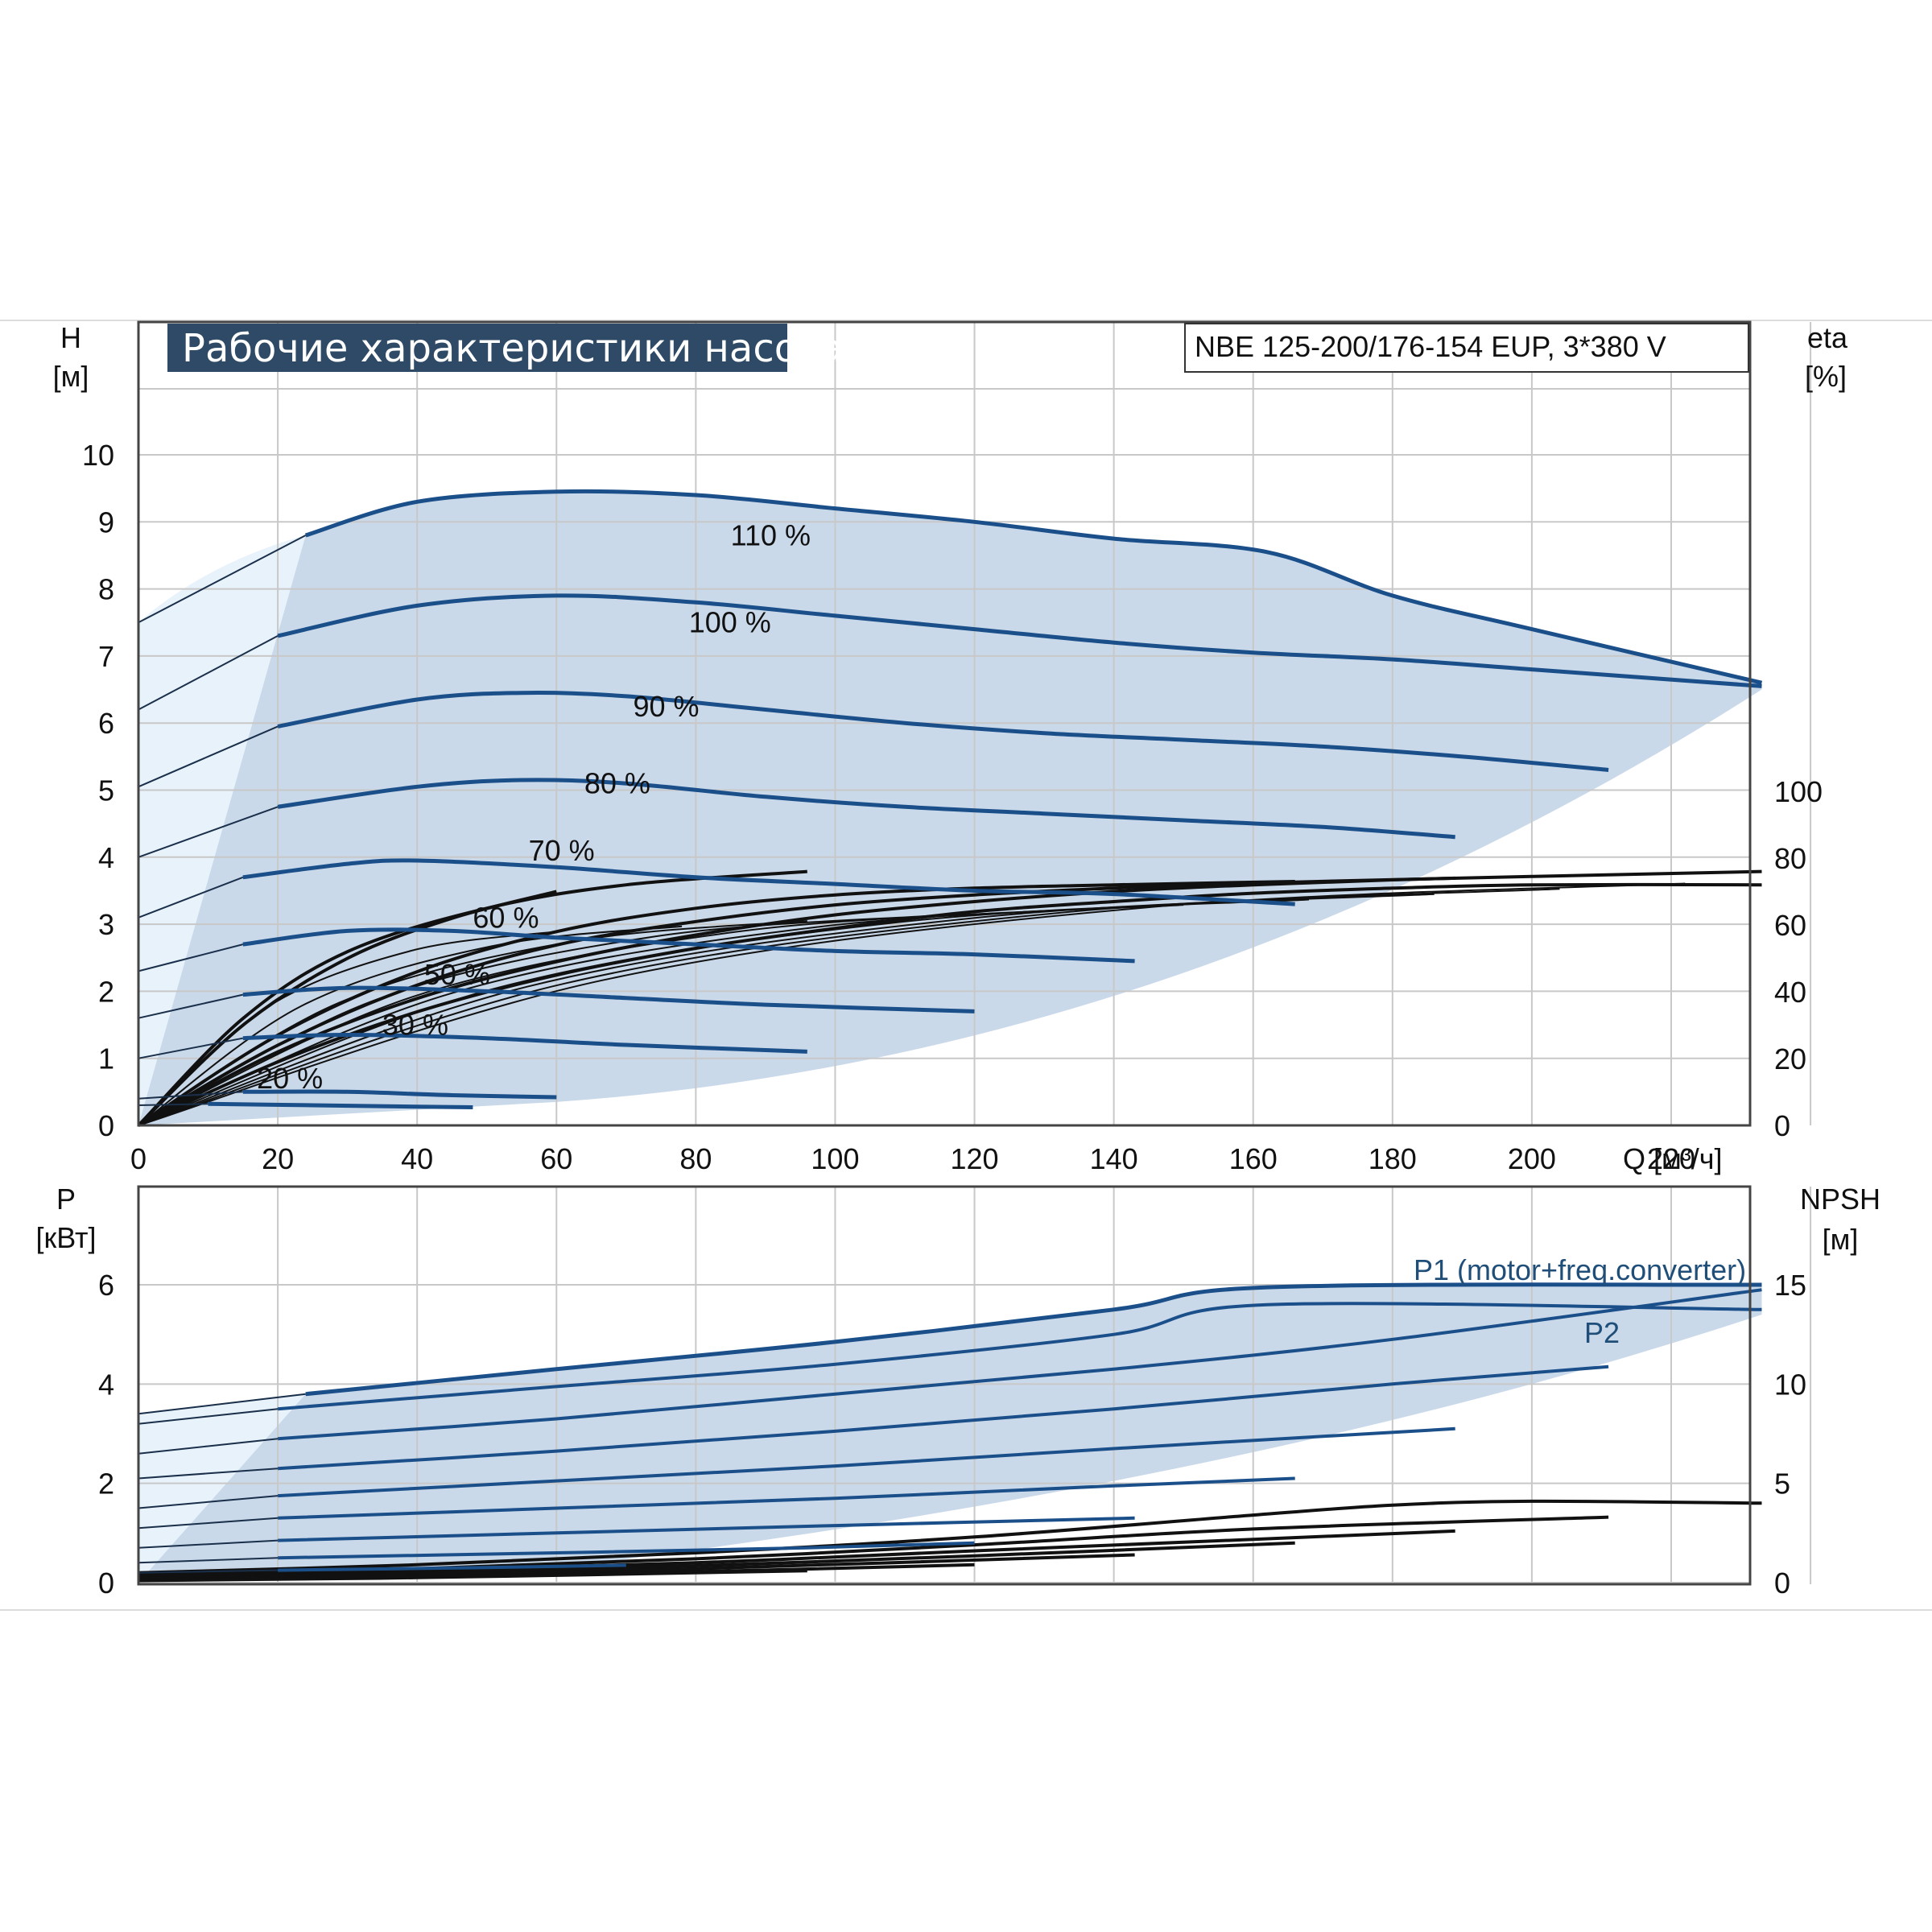 Image resolution: width=1932 pixels, height=1932 pixels. Describe the element at coordinates (222, 1488) in the screenshot. I see `power-operating-region-light` at that location.